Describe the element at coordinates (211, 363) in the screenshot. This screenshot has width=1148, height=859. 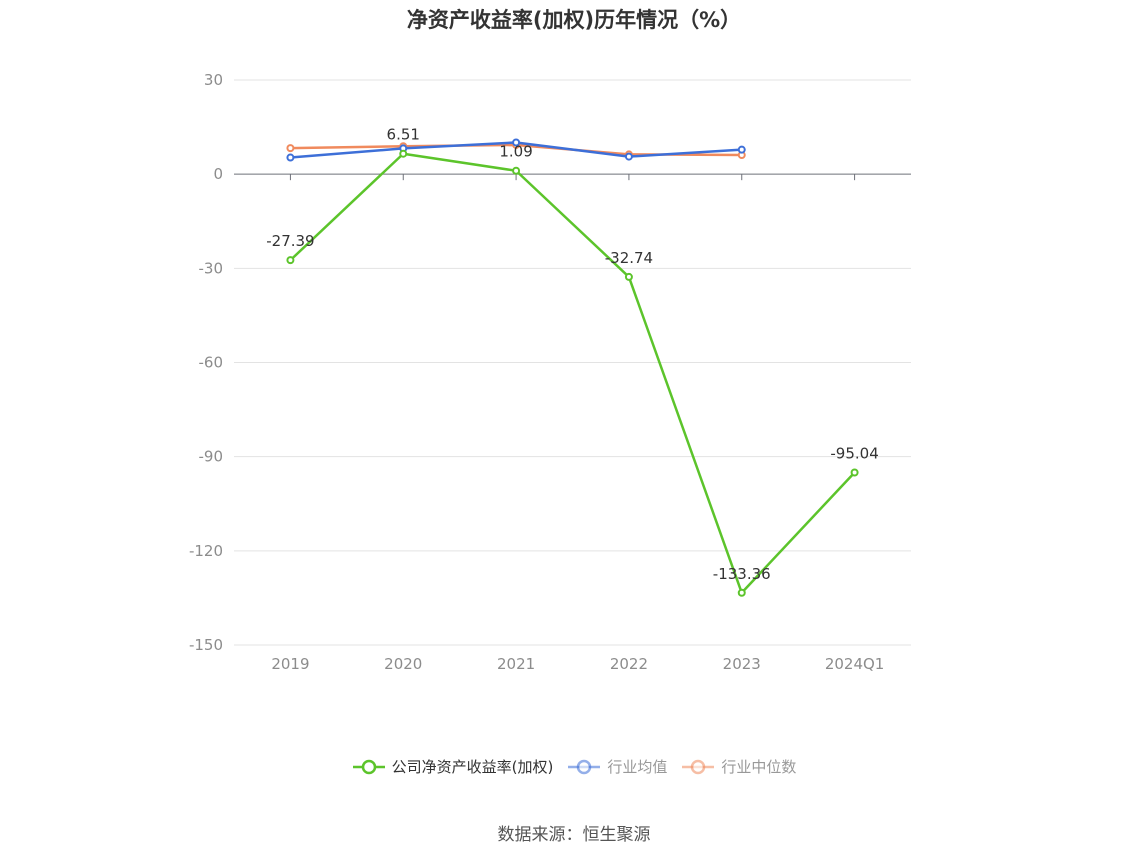
I see `y-tick-label: -60` at that location.